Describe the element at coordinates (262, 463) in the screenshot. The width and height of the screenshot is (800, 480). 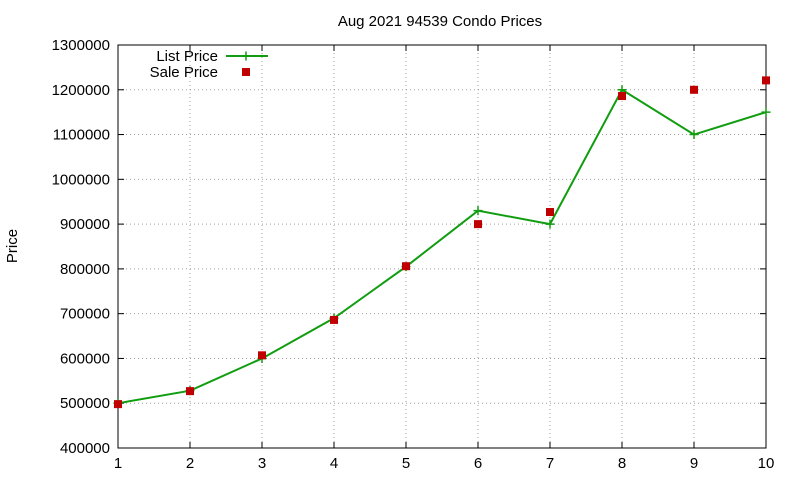
I see `x-tick-label: 3` at that location.